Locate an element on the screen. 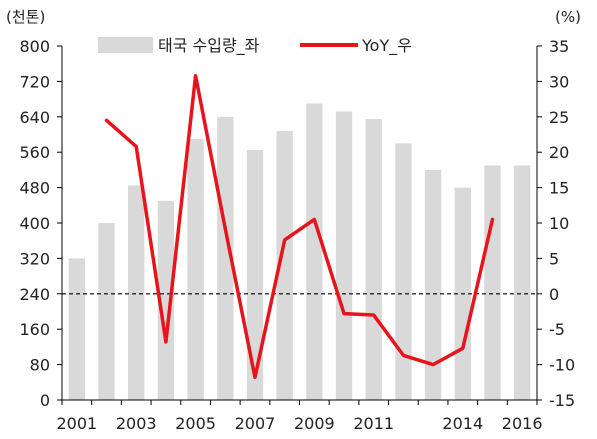  x-tick-label-2011: 2011 is located at coordinates (373, 423).